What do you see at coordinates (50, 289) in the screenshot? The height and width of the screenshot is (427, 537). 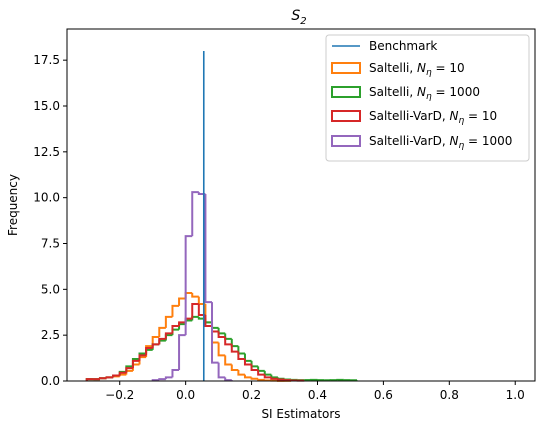 I see `y-tick-label: 5.0` at bounding box center [50, 289].